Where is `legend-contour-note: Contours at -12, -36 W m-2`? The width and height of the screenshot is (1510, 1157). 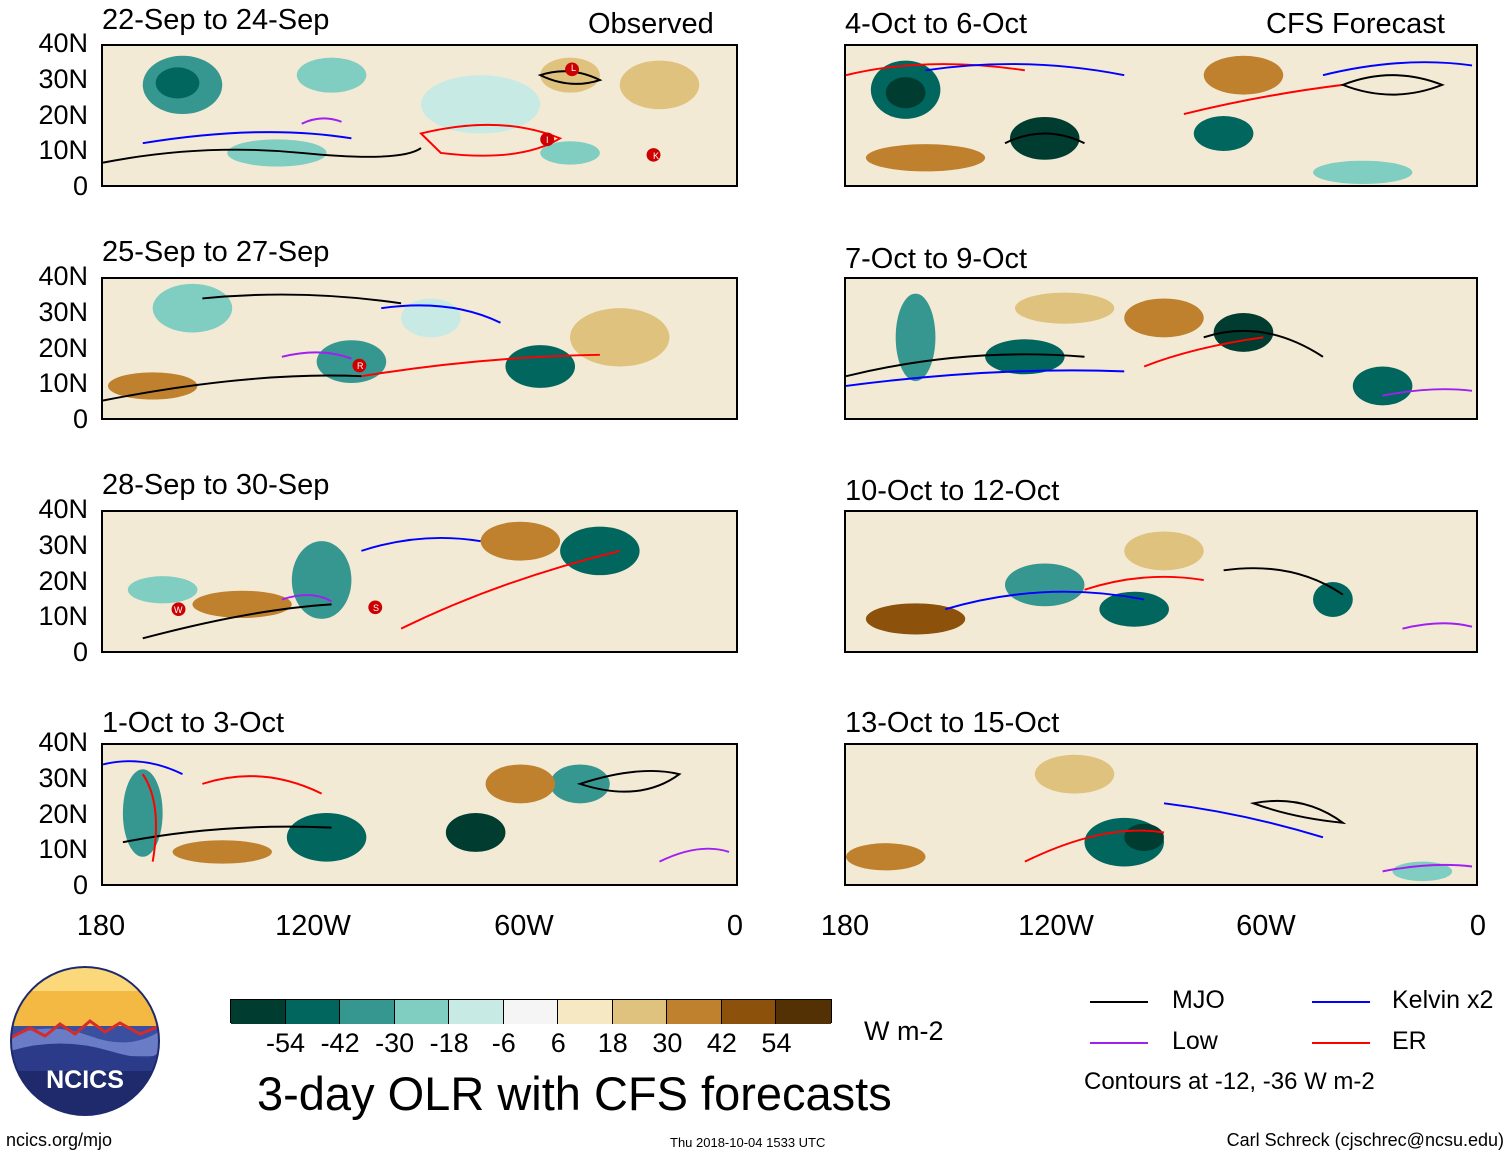
legend-contour-note: Contours at -12, -36 W m-2 is located at coordinates (1229, 1081).